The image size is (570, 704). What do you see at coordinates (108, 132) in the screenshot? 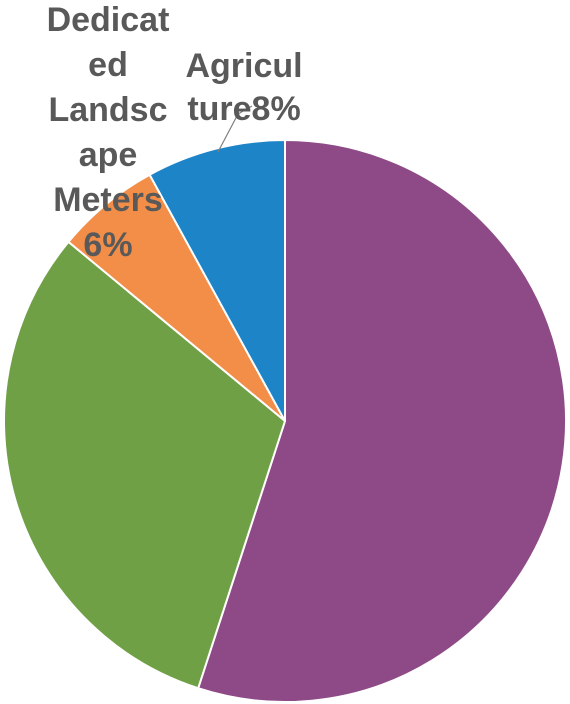
I see `data-label-dedicated-landscape-meters: Dedicat ed Landsc ape Meters 6%` at bounding box center [108, 132].